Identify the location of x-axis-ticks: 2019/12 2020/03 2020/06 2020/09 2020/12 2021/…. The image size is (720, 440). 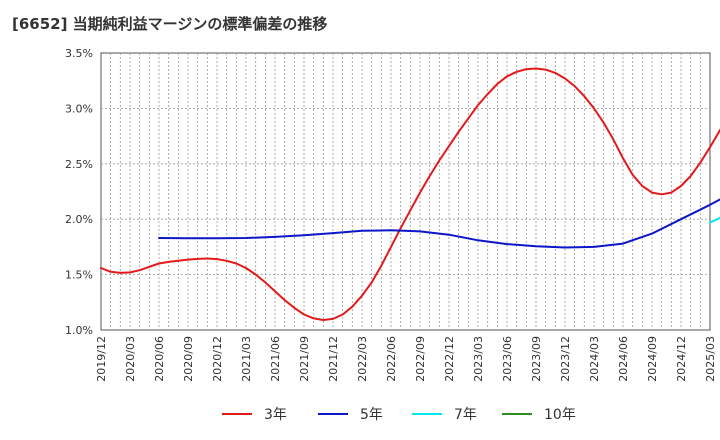
(406, 359).